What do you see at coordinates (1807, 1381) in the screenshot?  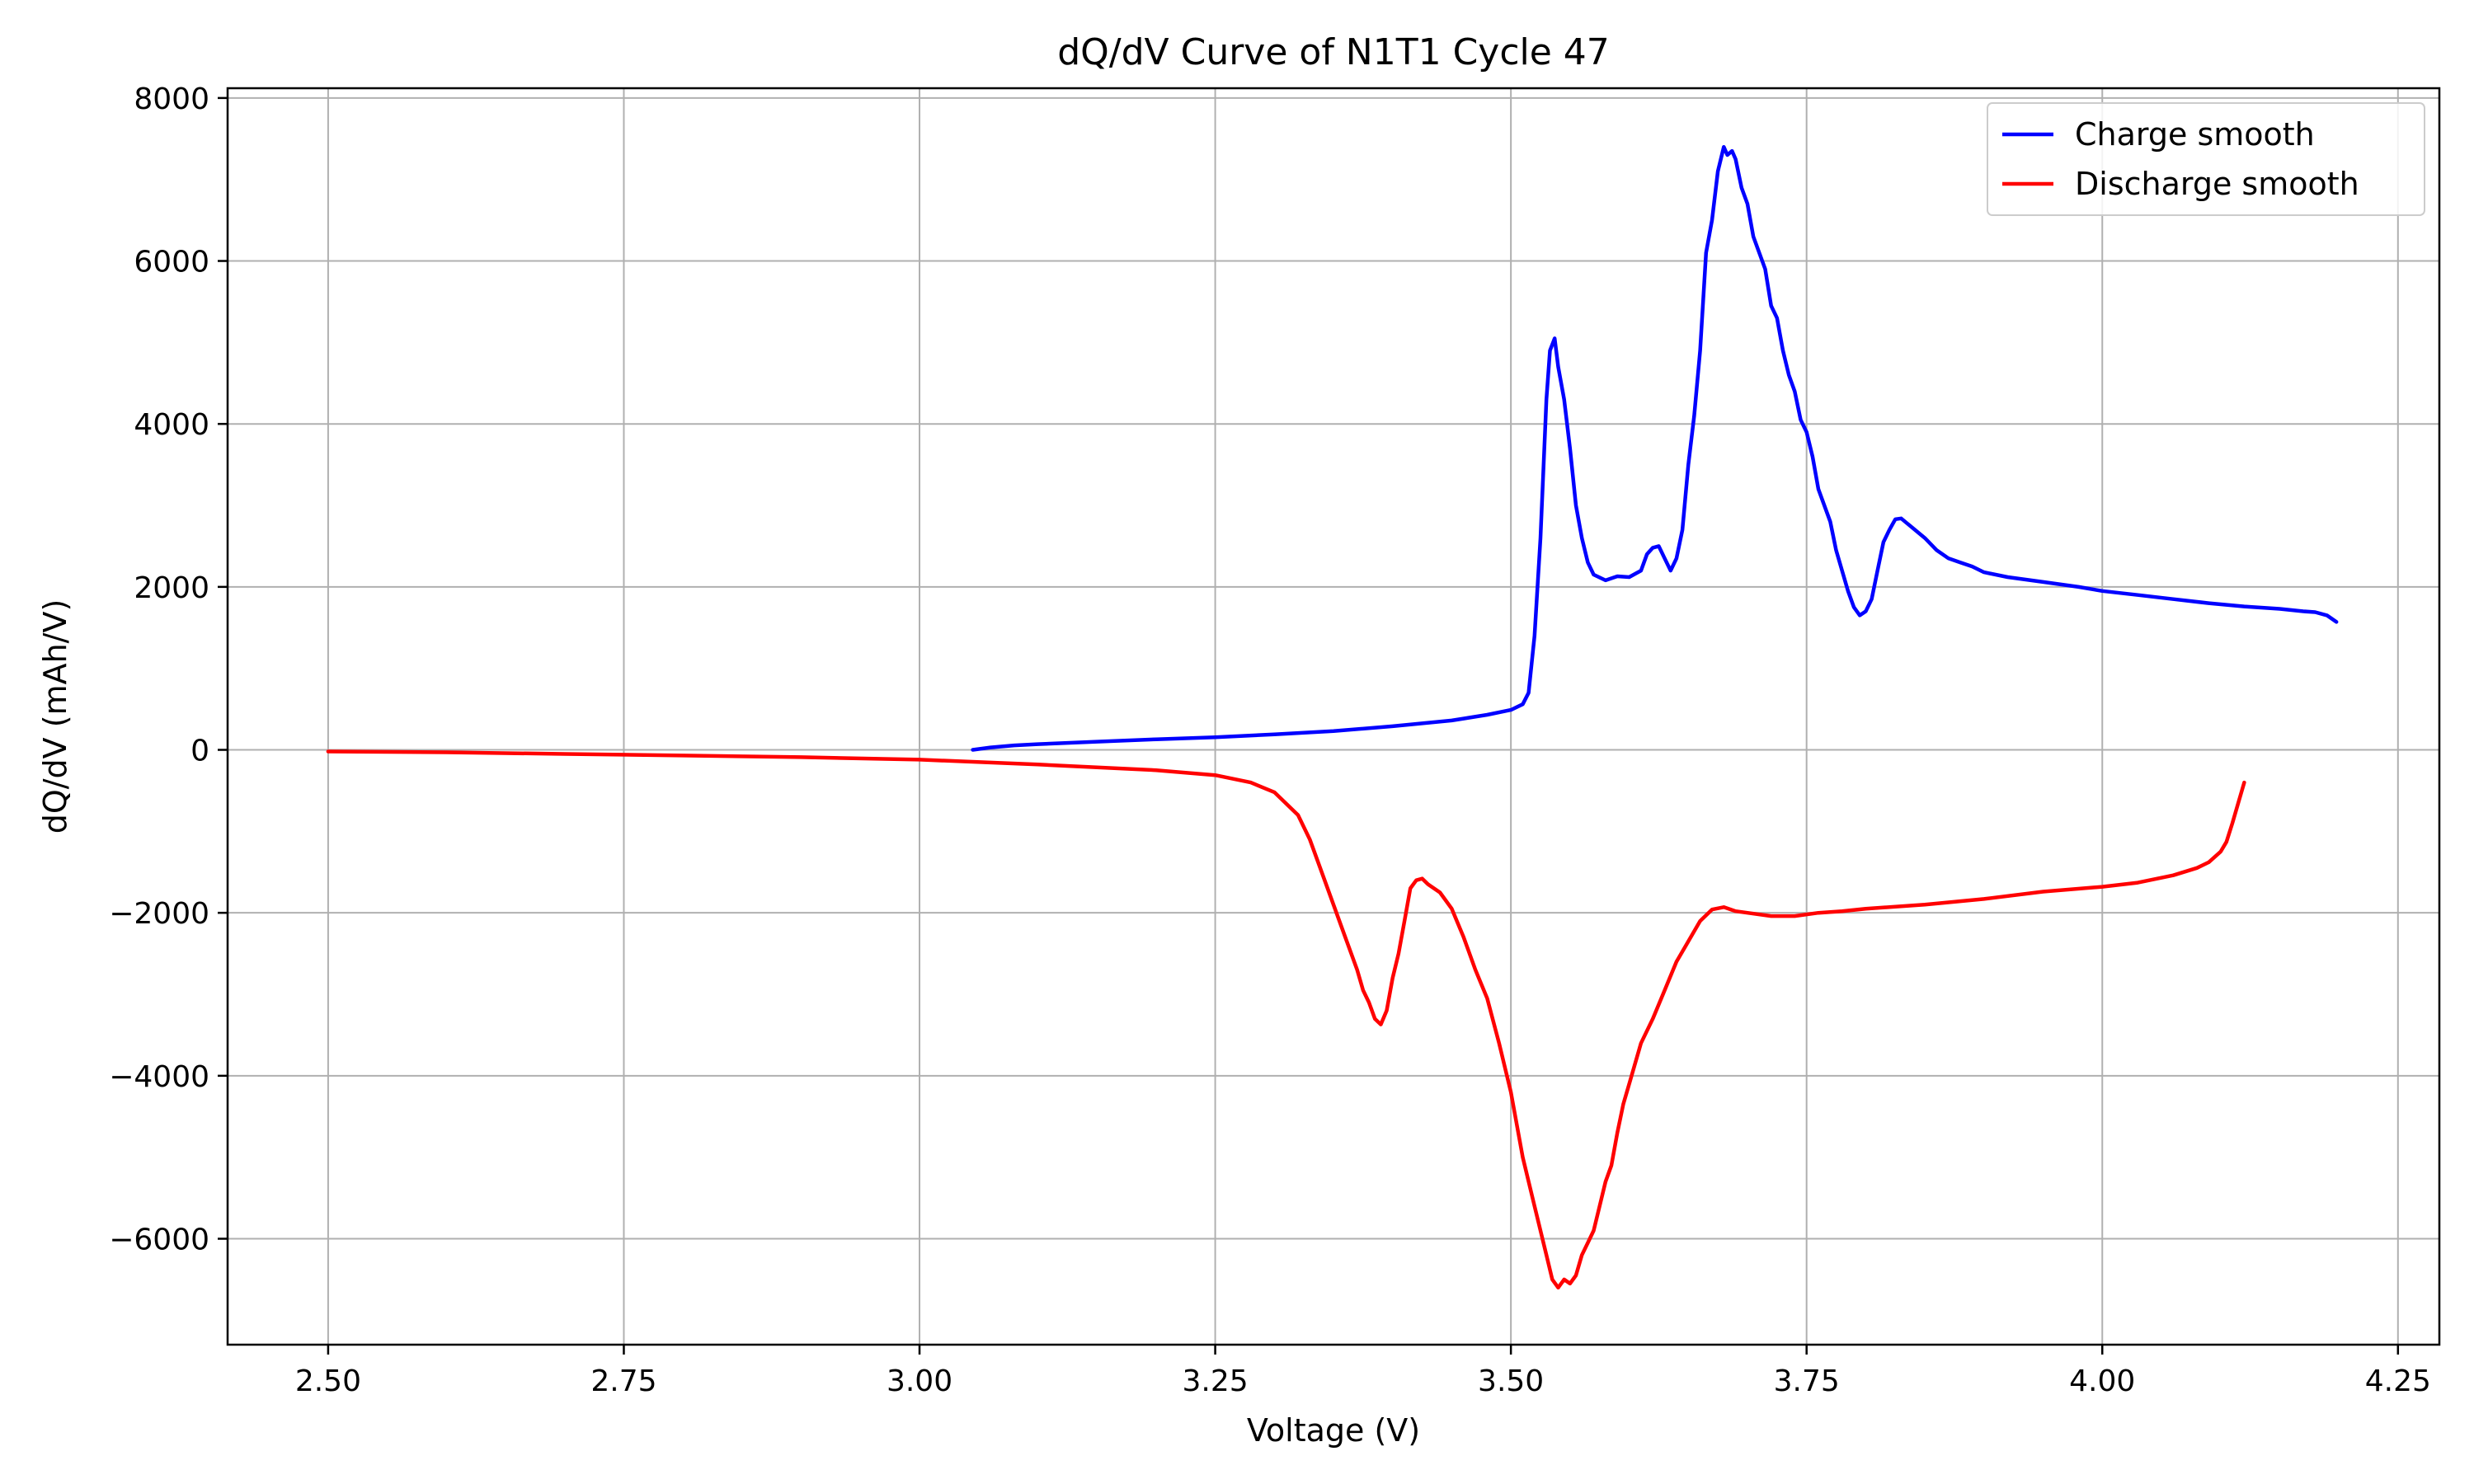 I see `x-tick-label: 3.75` at bounding box center [1807, 1381].